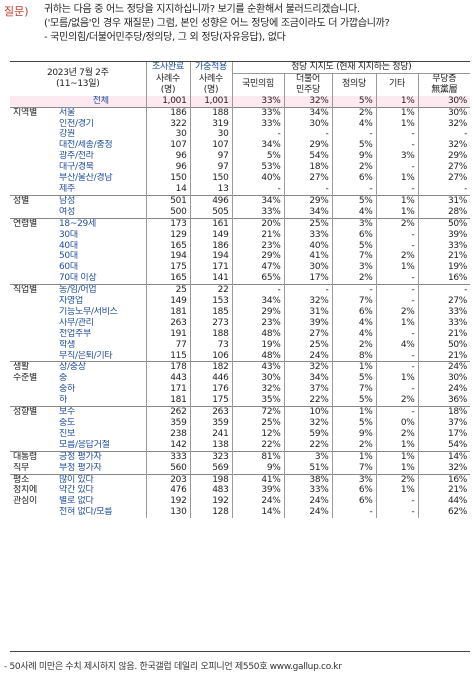 The height and width of the screenshot is (677, 476). I want to click on row-value: 44%, so click(444, 502).